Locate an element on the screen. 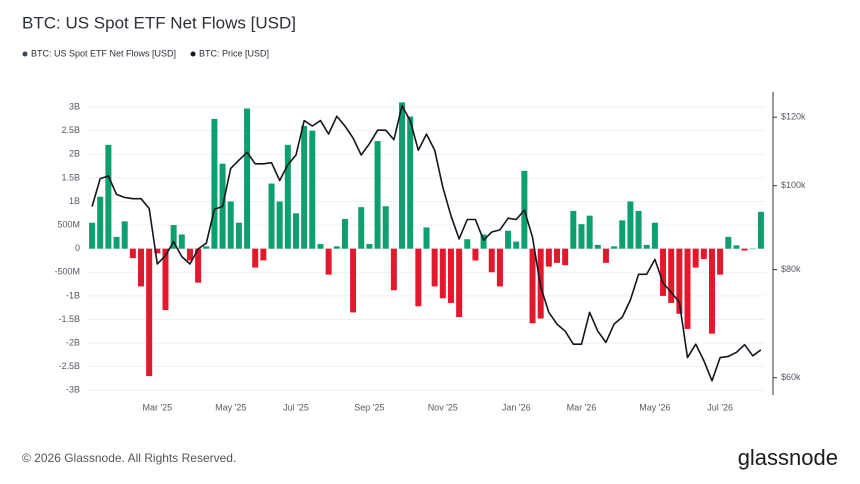 This screenshot has width=860, height=484. y-tick-label: -2.5B is located at coordinates (69, 366).